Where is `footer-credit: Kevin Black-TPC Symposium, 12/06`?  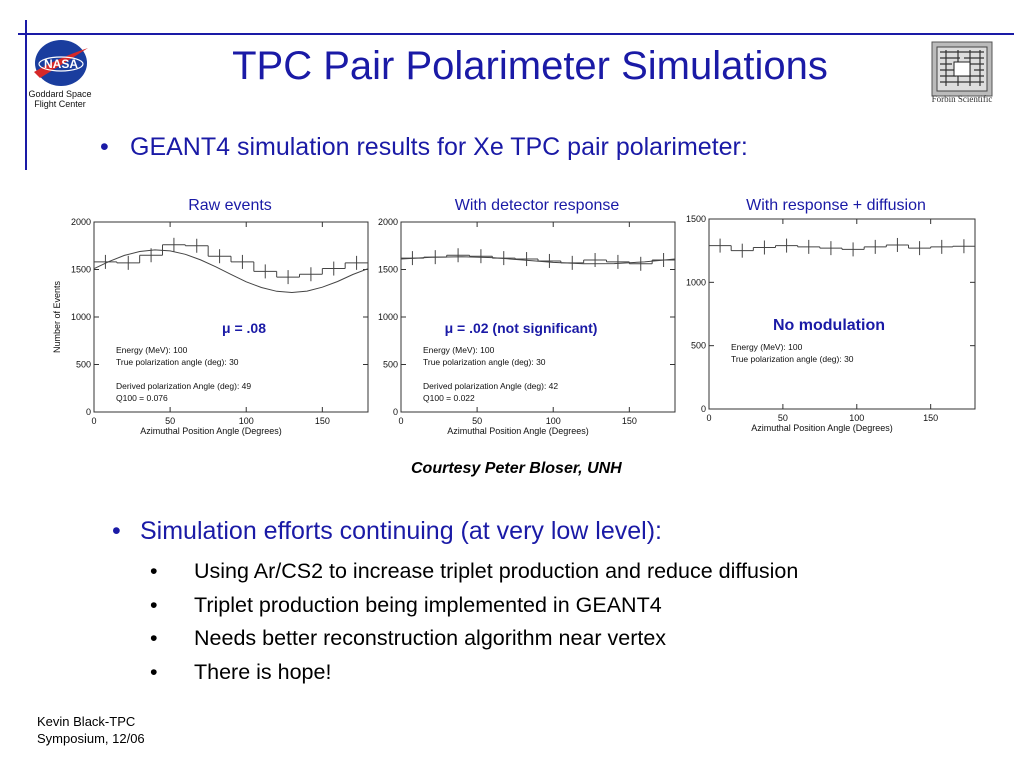
footer-credit: Kevin Black-TPC Symposium, 12/06 is located at coordinates (91, 730).